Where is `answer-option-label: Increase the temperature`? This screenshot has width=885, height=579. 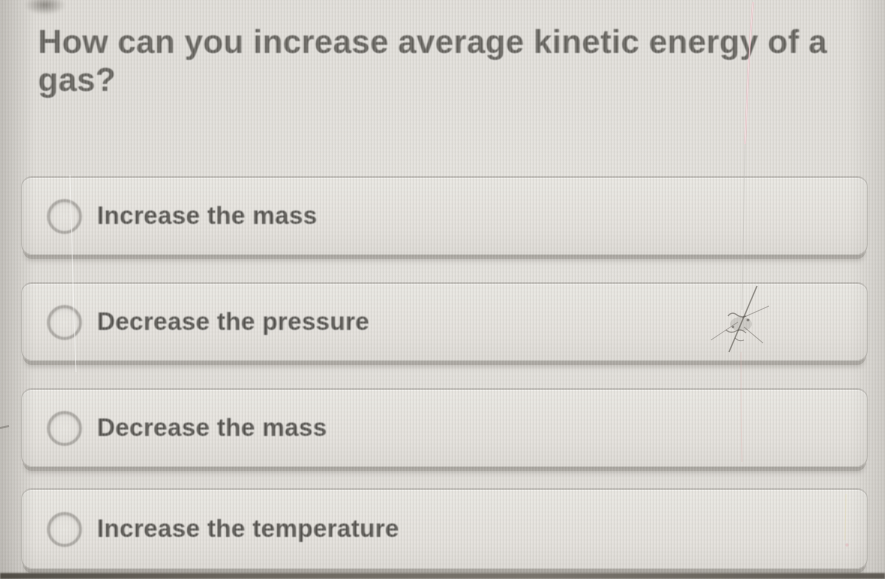 answer-option-label: Increase the temperature is located at coordinates (248, 528).